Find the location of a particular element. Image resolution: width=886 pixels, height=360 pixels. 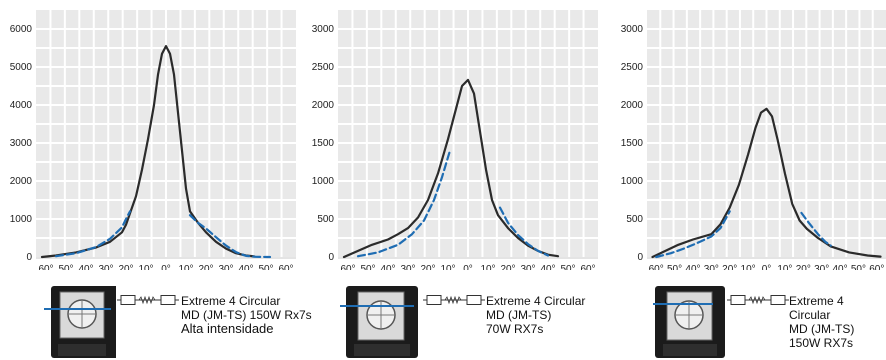

caption-line: Alta intensidade is located at coordinates (227, 328).